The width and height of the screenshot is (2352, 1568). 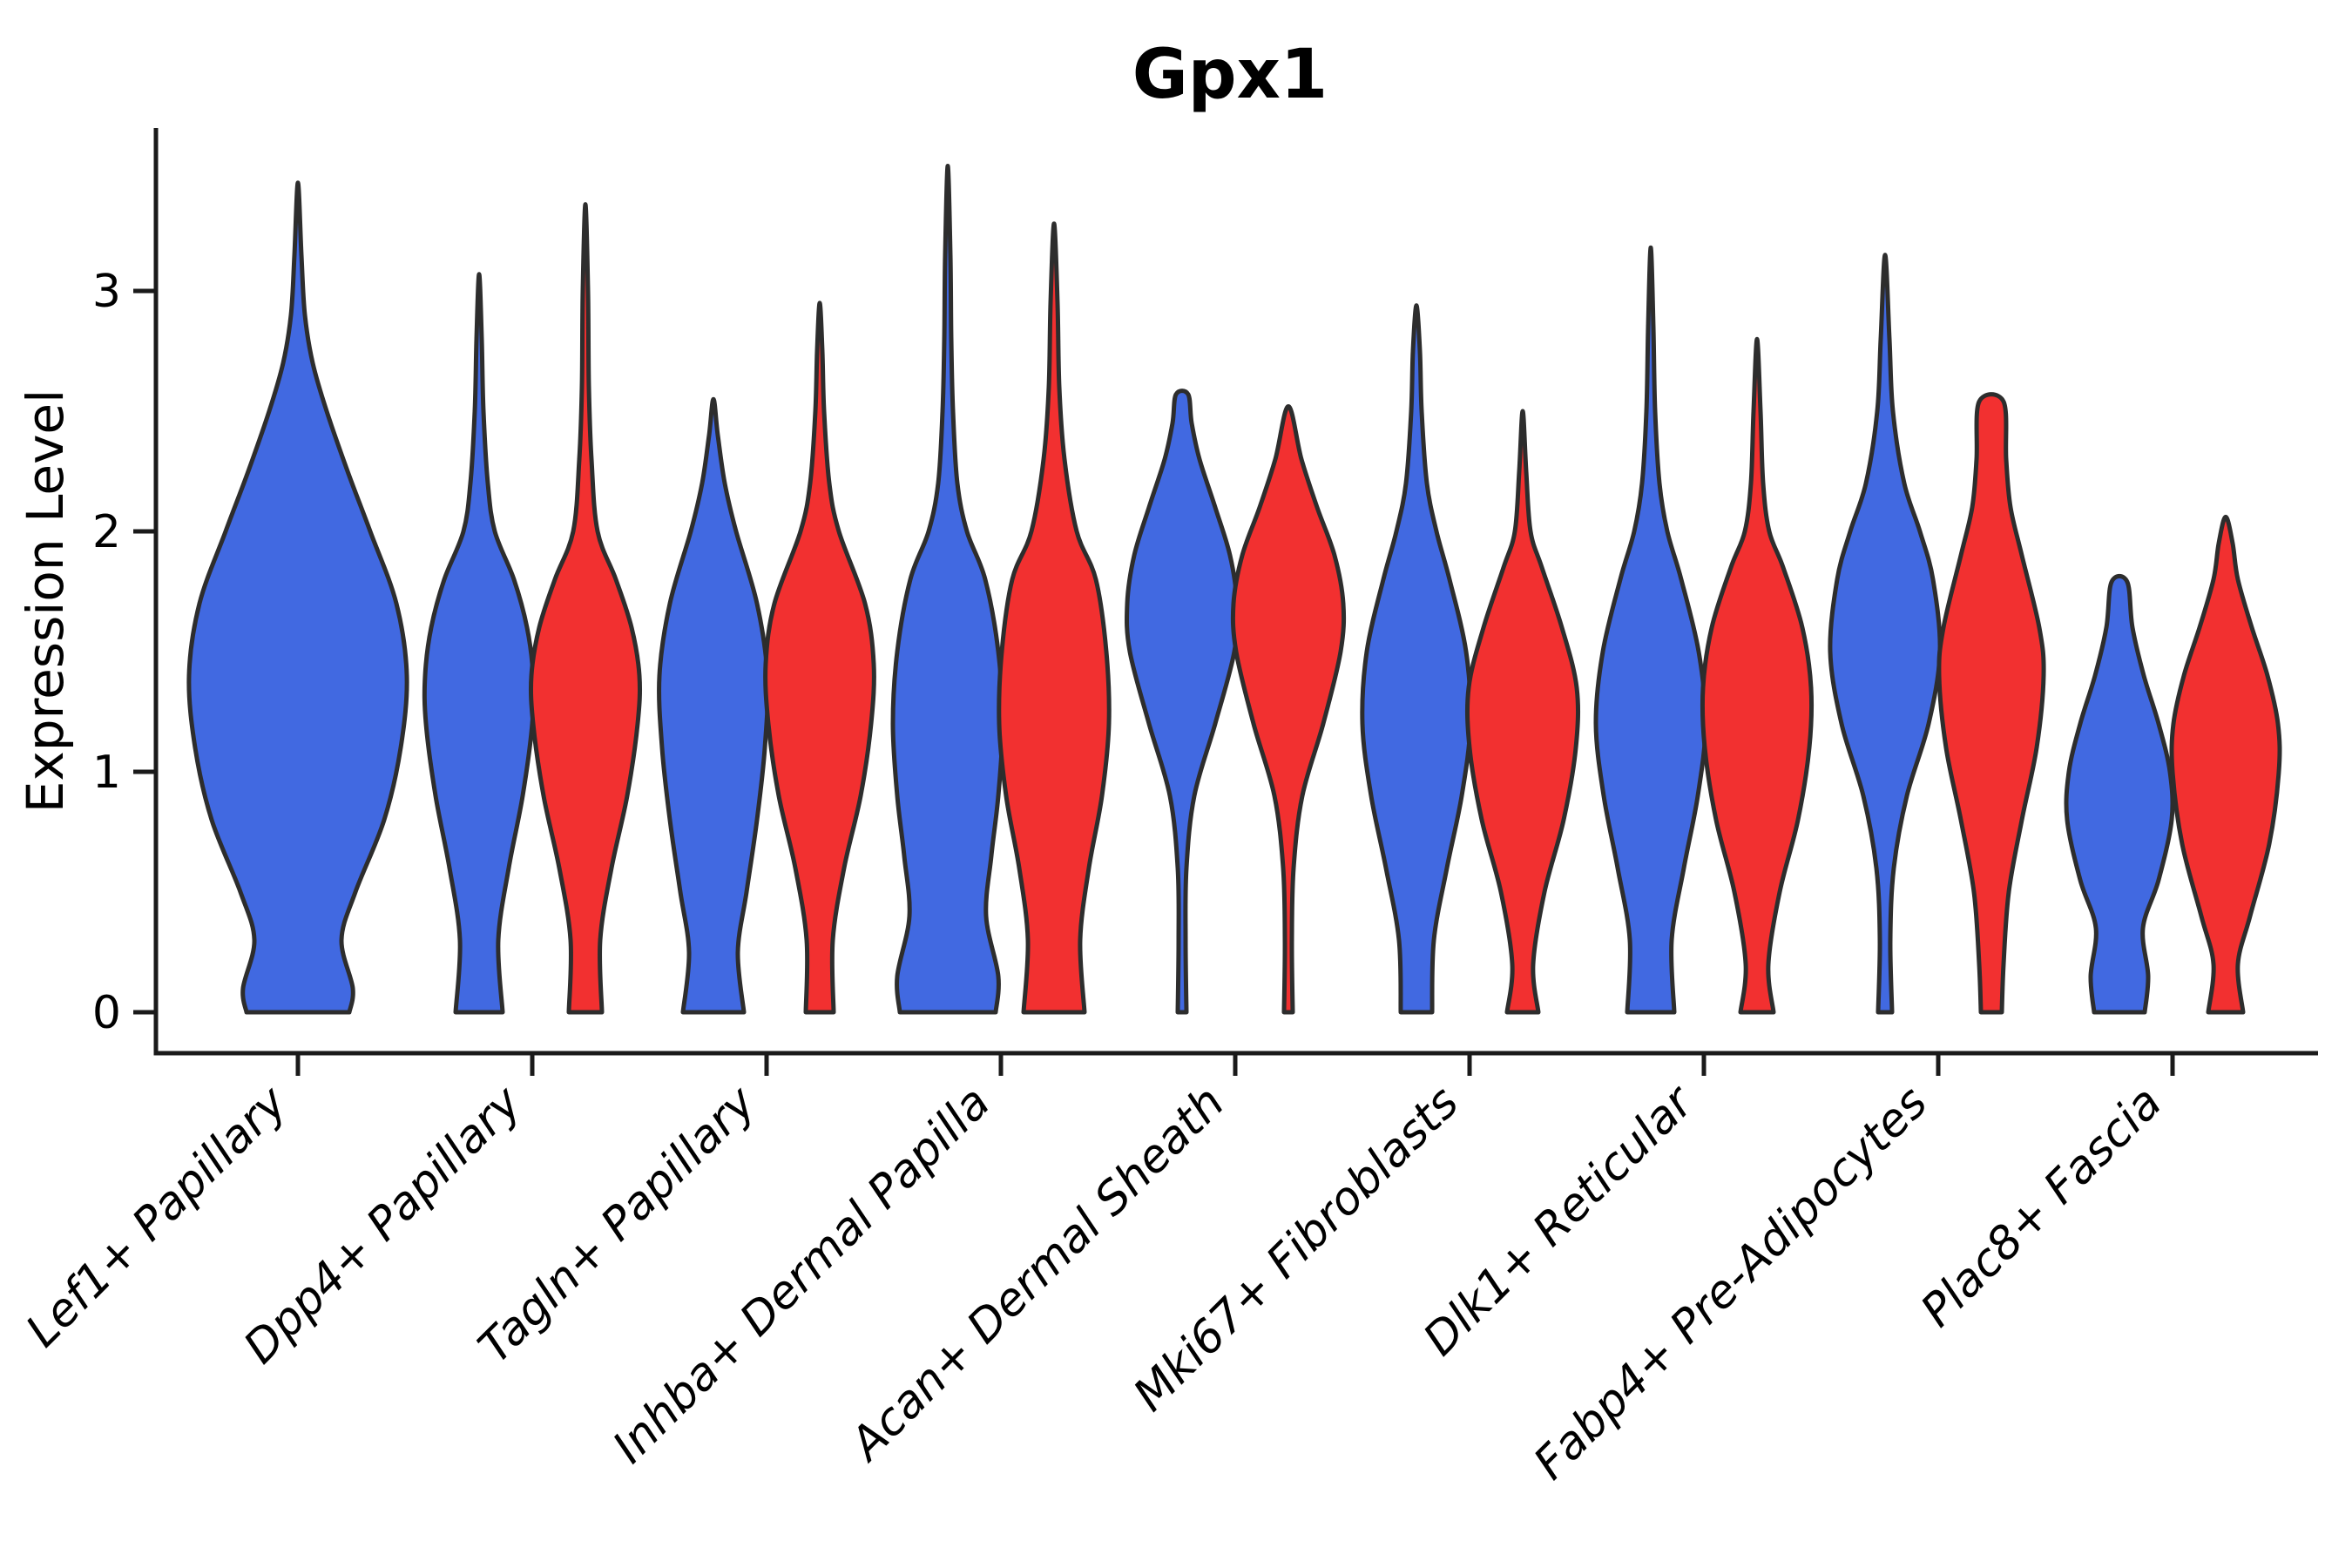 What do you see at coordinates (2225, 764) in the screenshot?
I see `violin-8-red` at bounding box center [2225, 764].